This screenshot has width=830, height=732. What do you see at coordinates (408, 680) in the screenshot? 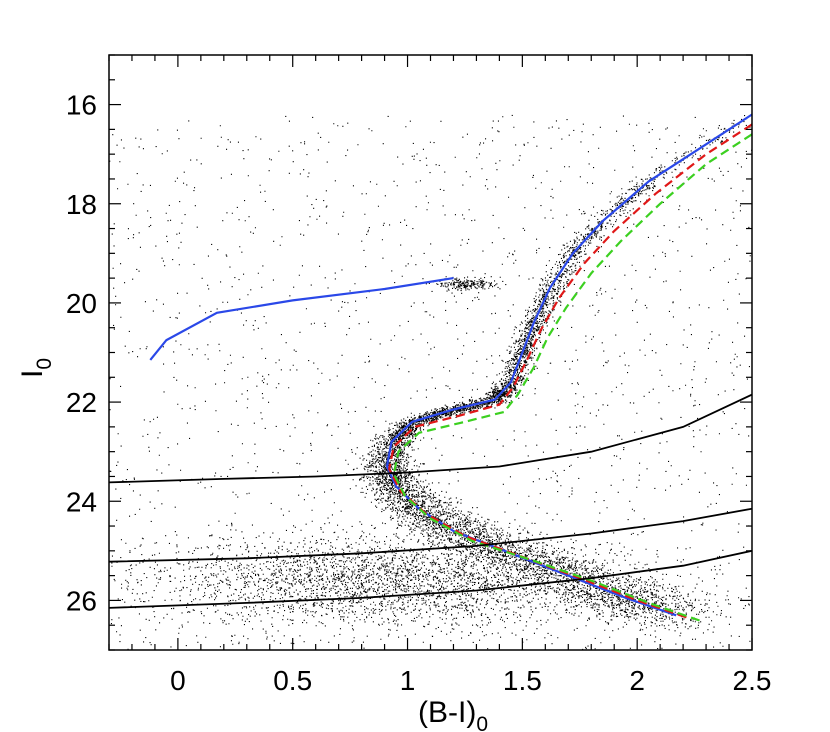
I see `x-tick-label: 1` at bounding box center [408, 680].